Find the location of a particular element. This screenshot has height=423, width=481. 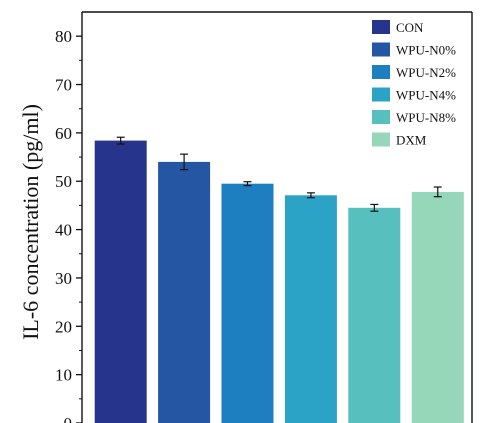

y-tick-label: 30 is located at coordinates (63, 278).